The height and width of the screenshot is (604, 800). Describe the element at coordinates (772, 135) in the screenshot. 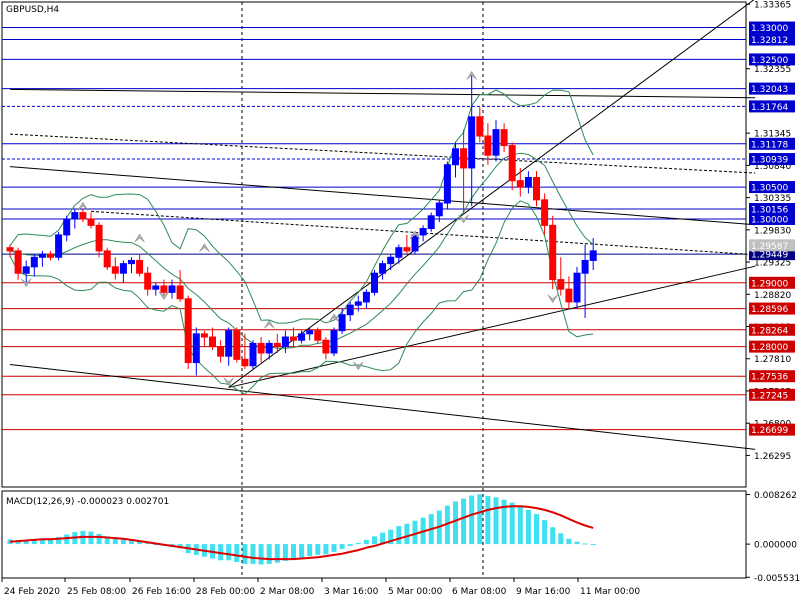

I see `price-tick-label: 1.31345` at that location.